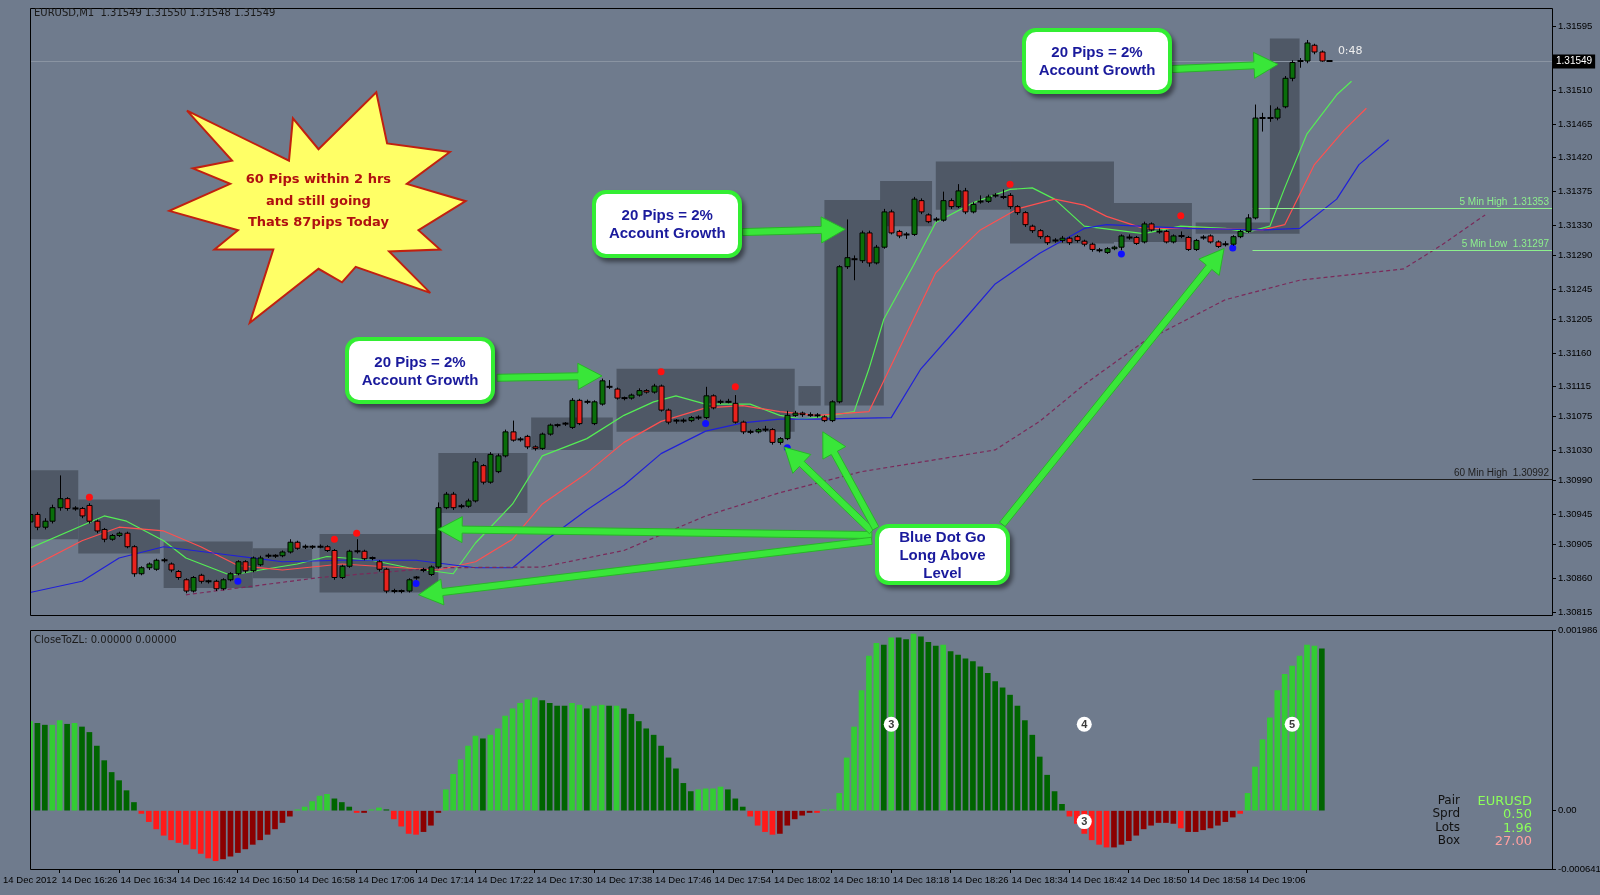 This screenshot has height=895, width=1600. What do you see at coordinates (1575, 480) in the screenshot?
I see `y-tick-label: 1.30990` at bounding box center [1575, 480].